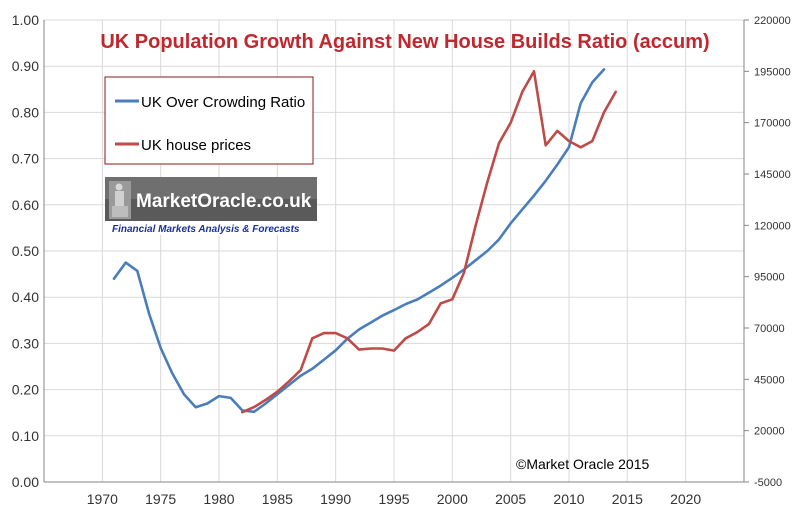 The width and height of the screenshot is (800, 530). Describe the element at coordinates (25, 436) in the screenshot. I see `y-tick-label-left: 0.10` at that location.